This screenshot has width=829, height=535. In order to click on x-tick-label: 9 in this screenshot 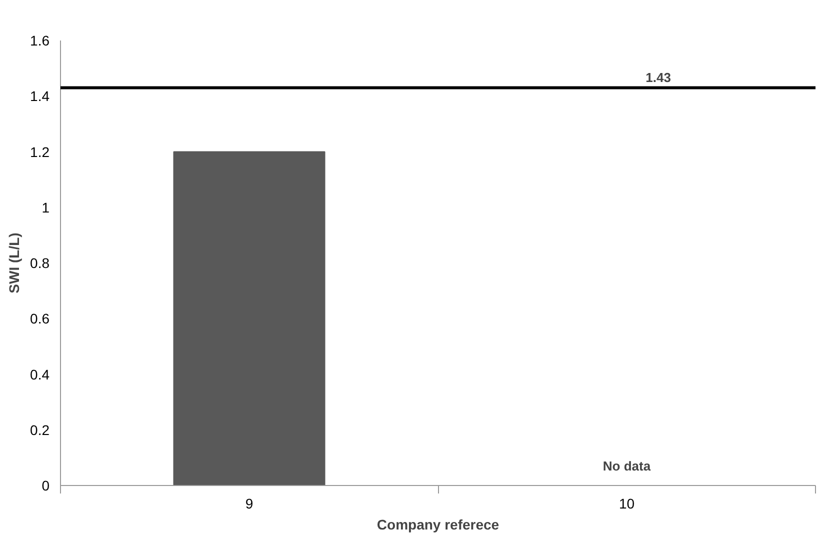, I will do `click(249, 504)`.